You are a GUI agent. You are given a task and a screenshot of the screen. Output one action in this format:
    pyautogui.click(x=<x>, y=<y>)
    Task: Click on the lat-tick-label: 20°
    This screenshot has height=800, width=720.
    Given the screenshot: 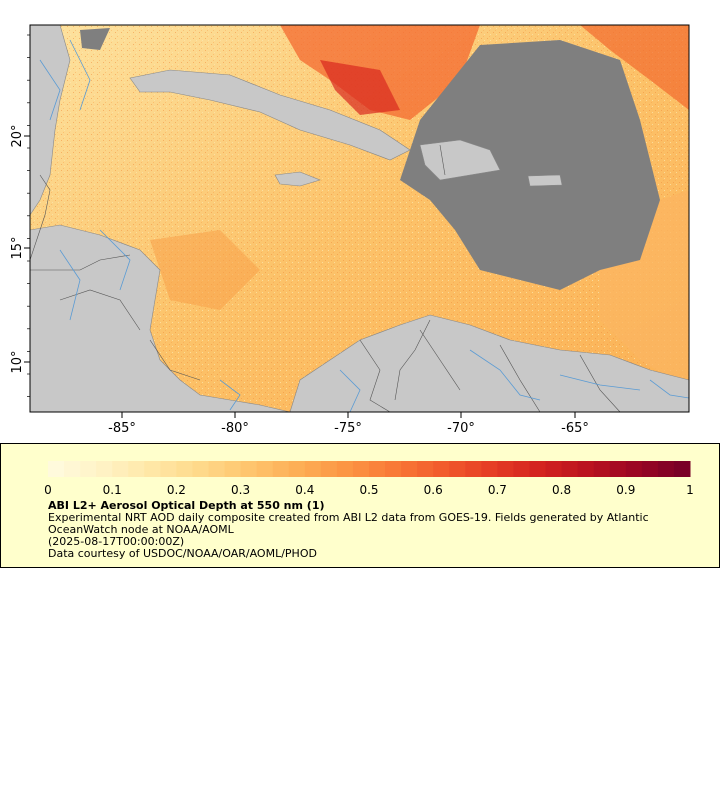 What is the action you would take?
    pyautogui.click(x=17, y=135)
    